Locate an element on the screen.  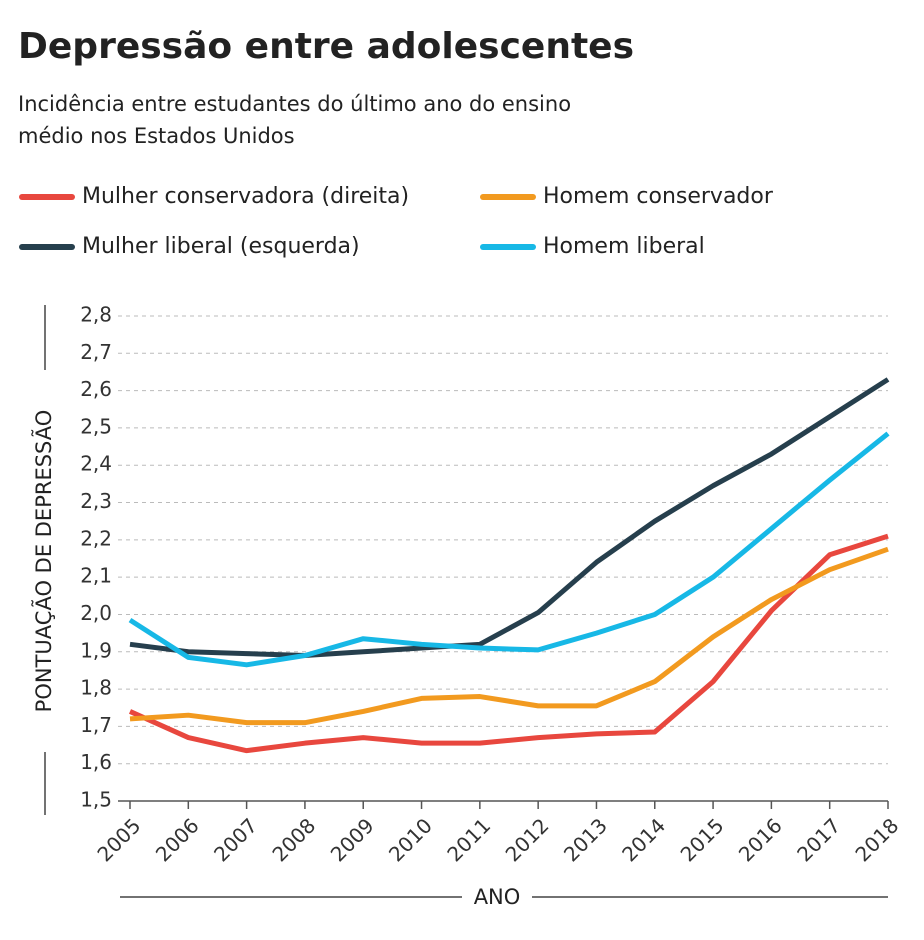
x-tick-label: 2017 is located at coordinates (818, 839).